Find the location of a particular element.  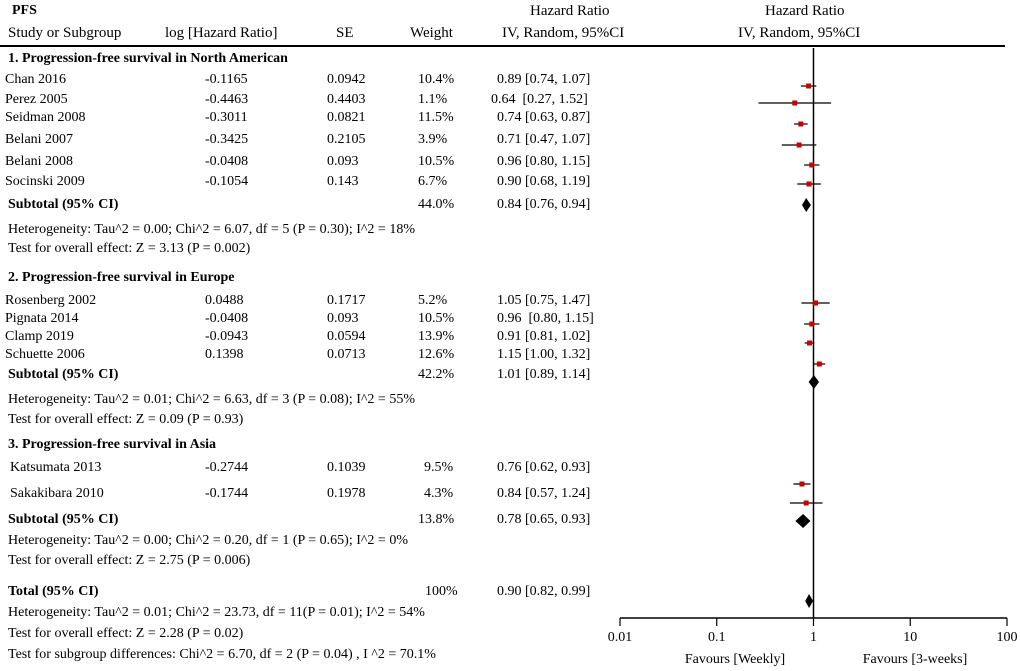

hr-ci: 0.76 [0.62, 0.93] is located at coordinates (544, 467).